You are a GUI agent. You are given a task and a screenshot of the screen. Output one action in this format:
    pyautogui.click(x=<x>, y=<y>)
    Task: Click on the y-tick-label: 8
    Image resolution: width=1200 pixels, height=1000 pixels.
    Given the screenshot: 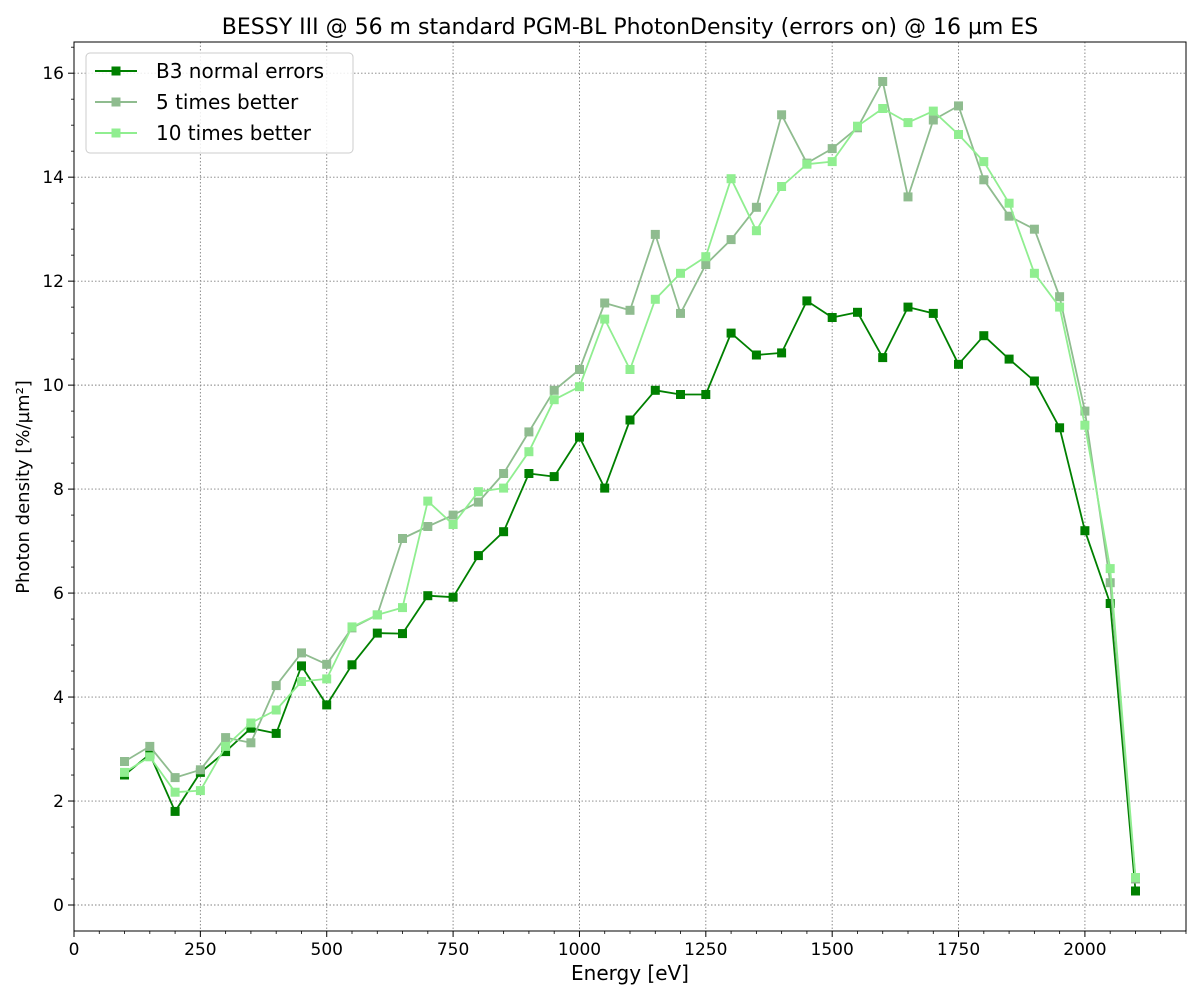 What is the action you would take?
    pyautogui.click(x=58, y=490)
    